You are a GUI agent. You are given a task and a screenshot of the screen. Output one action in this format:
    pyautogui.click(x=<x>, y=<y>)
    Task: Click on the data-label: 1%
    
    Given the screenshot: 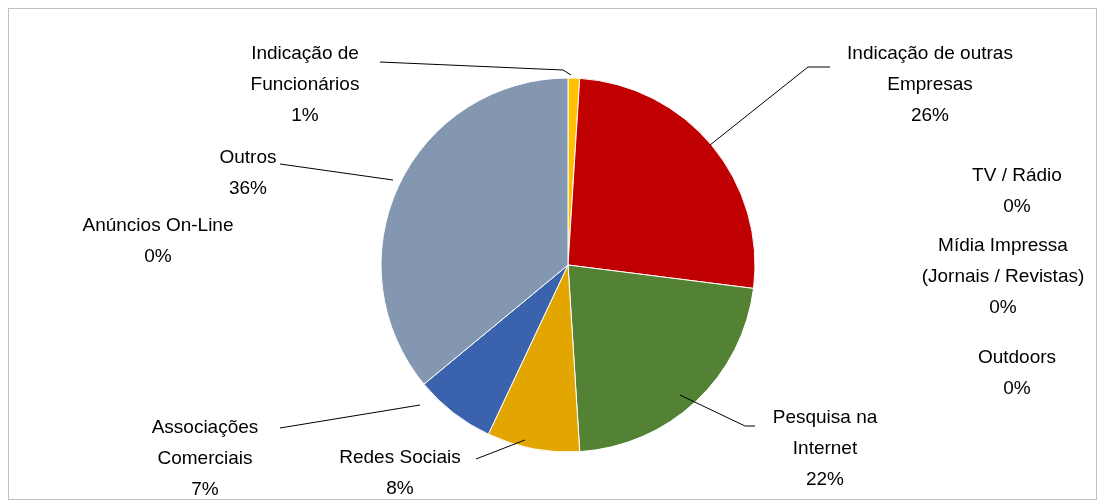 What is the action you would take?
    pyautogui.click(x=305, y=115)
    